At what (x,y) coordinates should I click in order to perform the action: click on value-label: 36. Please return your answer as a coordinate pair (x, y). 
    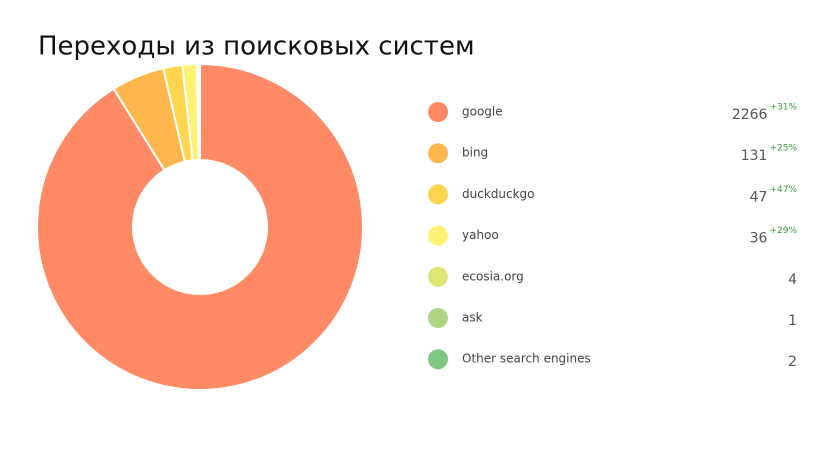
    Looking at the image, I should click on (759, 239).